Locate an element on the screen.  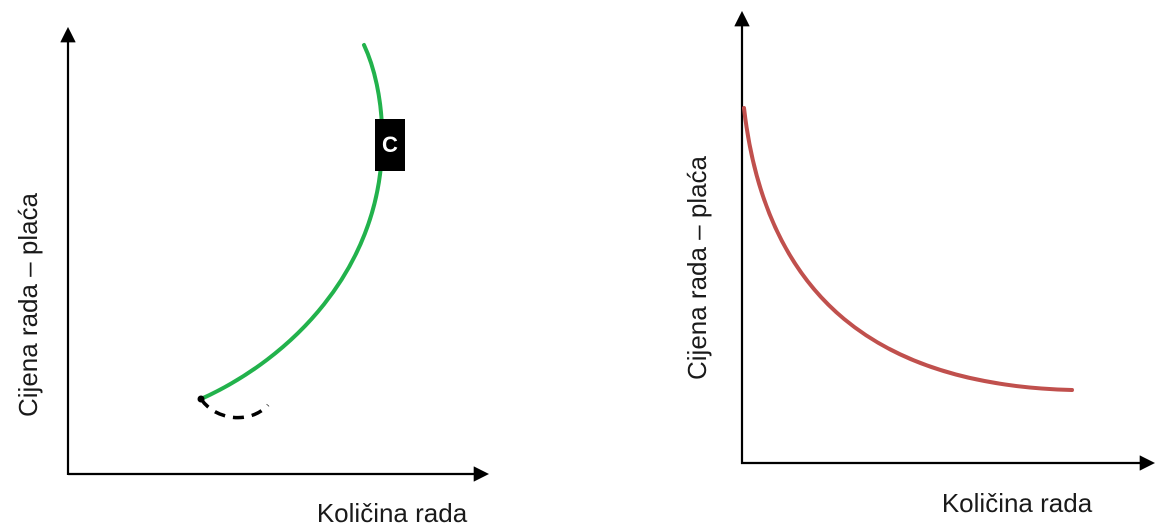
left-x-axis-label: Količina rada is located at coordinates (392, 511).